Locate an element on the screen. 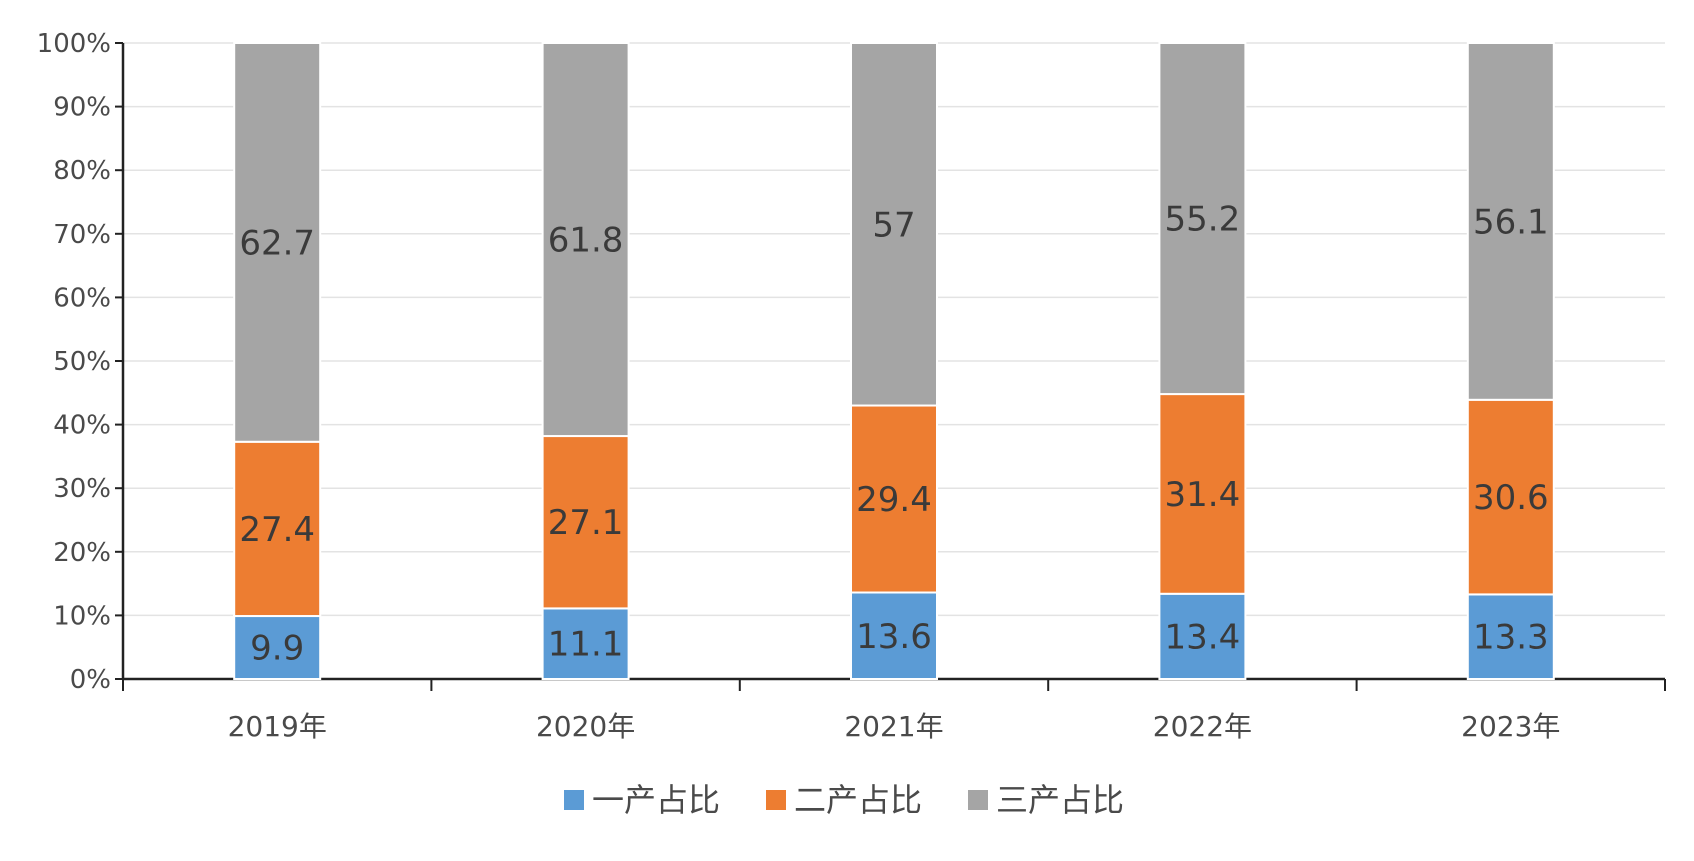  x-category-label: 2022年 is located at coordinates (1202, 726).